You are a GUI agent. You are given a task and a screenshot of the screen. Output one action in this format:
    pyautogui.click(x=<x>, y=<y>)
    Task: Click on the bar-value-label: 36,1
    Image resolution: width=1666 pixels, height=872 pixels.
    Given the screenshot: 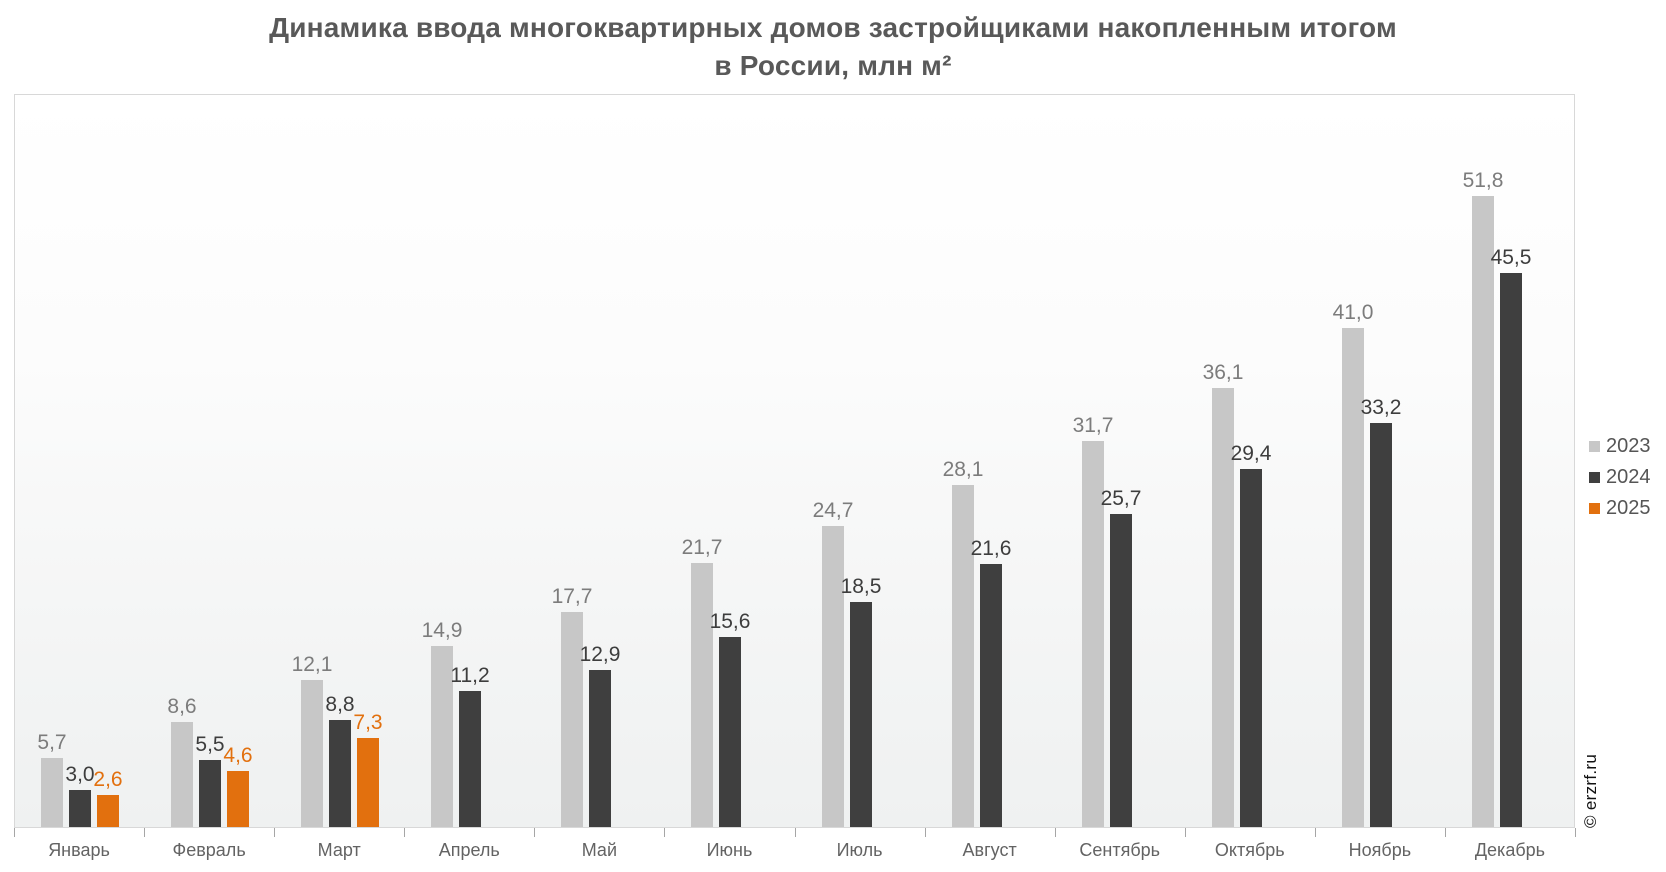 What is the action you would take?
    pyautogui.click(x=1223, y=372)
    